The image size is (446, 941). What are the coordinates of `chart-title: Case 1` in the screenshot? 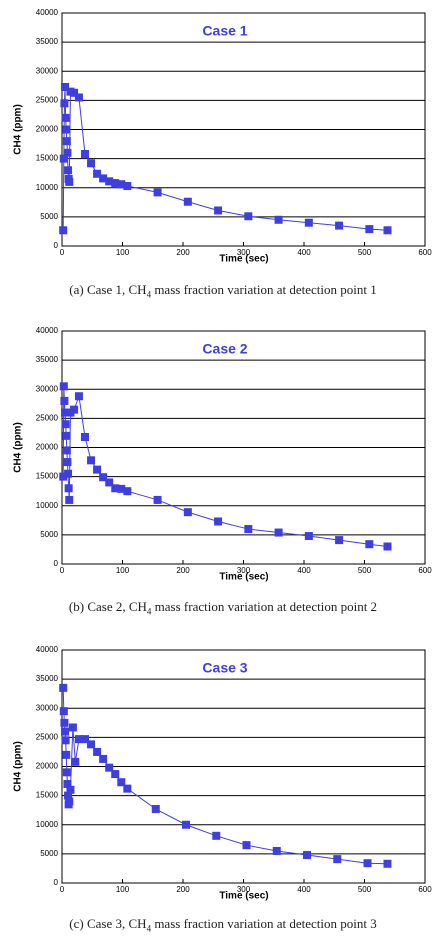 It's located at (224, 31).